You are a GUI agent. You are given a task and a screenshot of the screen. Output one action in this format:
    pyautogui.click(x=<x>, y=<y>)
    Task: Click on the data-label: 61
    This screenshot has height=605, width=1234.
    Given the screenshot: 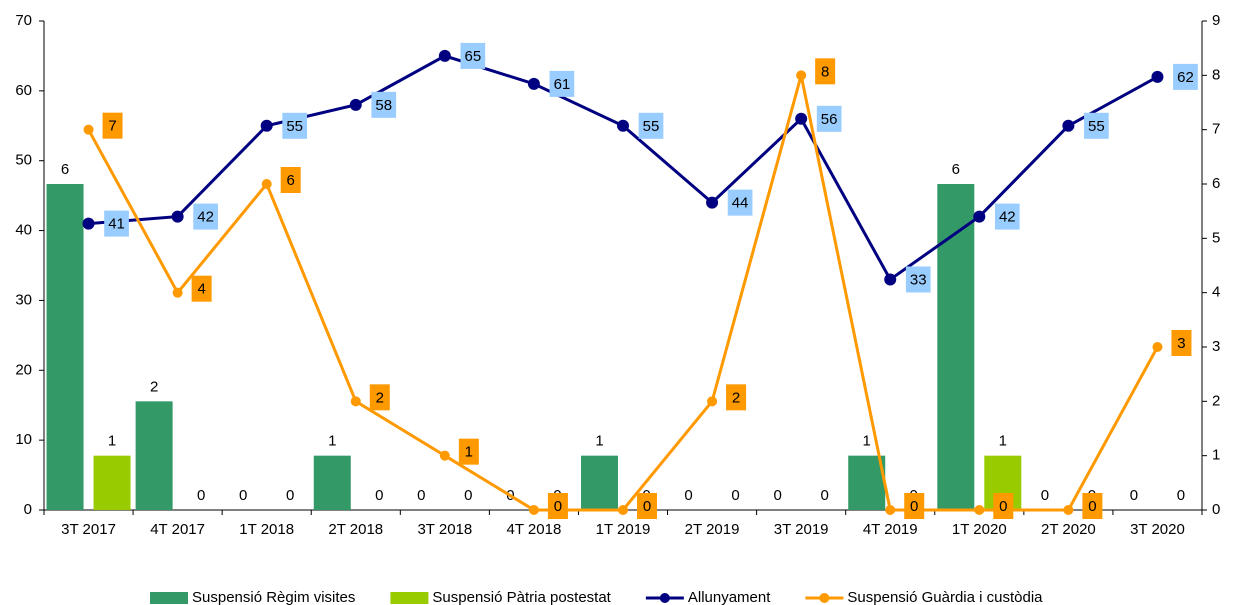 What is the action you would take?
    pyautogui.click(x=562, y=83)
    